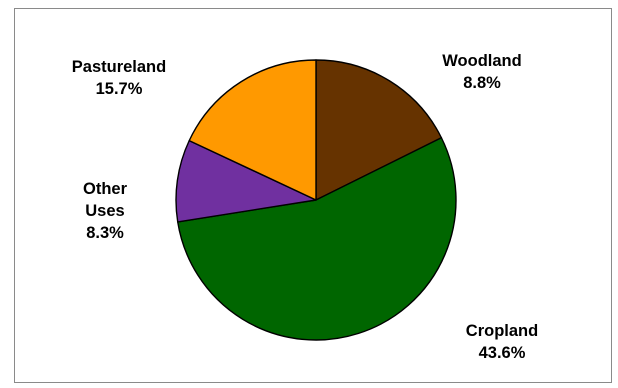  Describe the element at coordinates (119, 78) in the screenshot. I see `slice-label-pastureland: Pastureland 15.7%` at that location.